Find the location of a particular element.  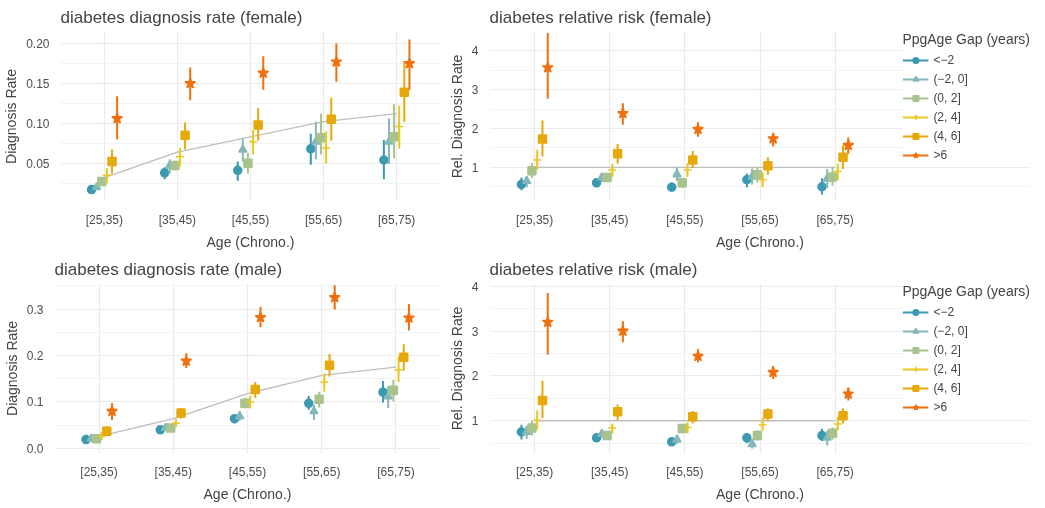

chart-title: diabetes relative risk (female) is located at coordinates (600, 17).